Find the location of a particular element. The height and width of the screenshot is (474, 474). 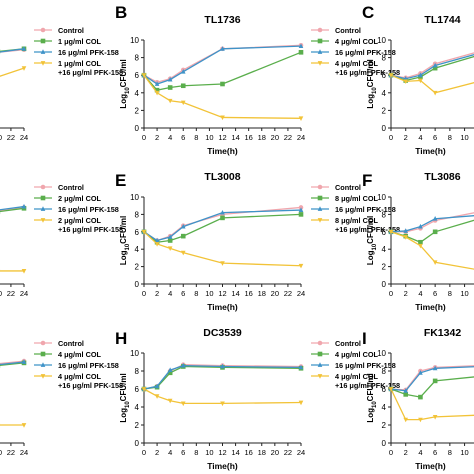

chart-title: DC3539 is located at coordinates (222, 333).